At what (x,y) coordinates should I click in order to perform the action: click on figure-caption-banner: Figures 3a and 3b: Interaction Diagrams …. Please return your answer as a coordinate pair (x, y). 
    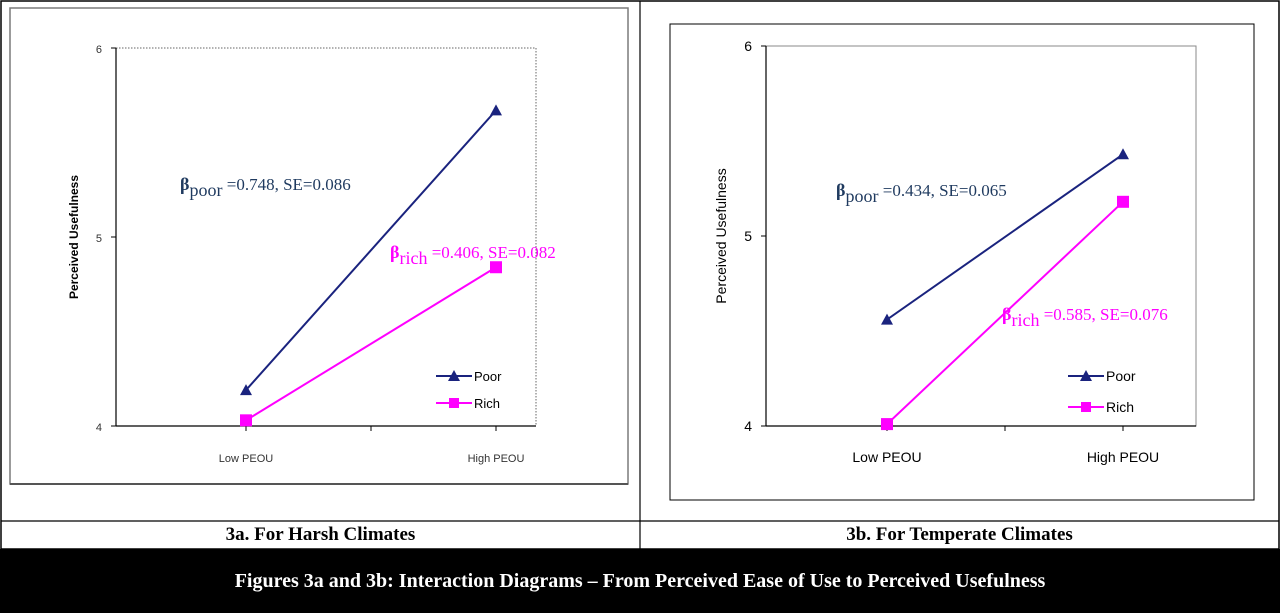
    Looking at the image, I should click on (640, 581).